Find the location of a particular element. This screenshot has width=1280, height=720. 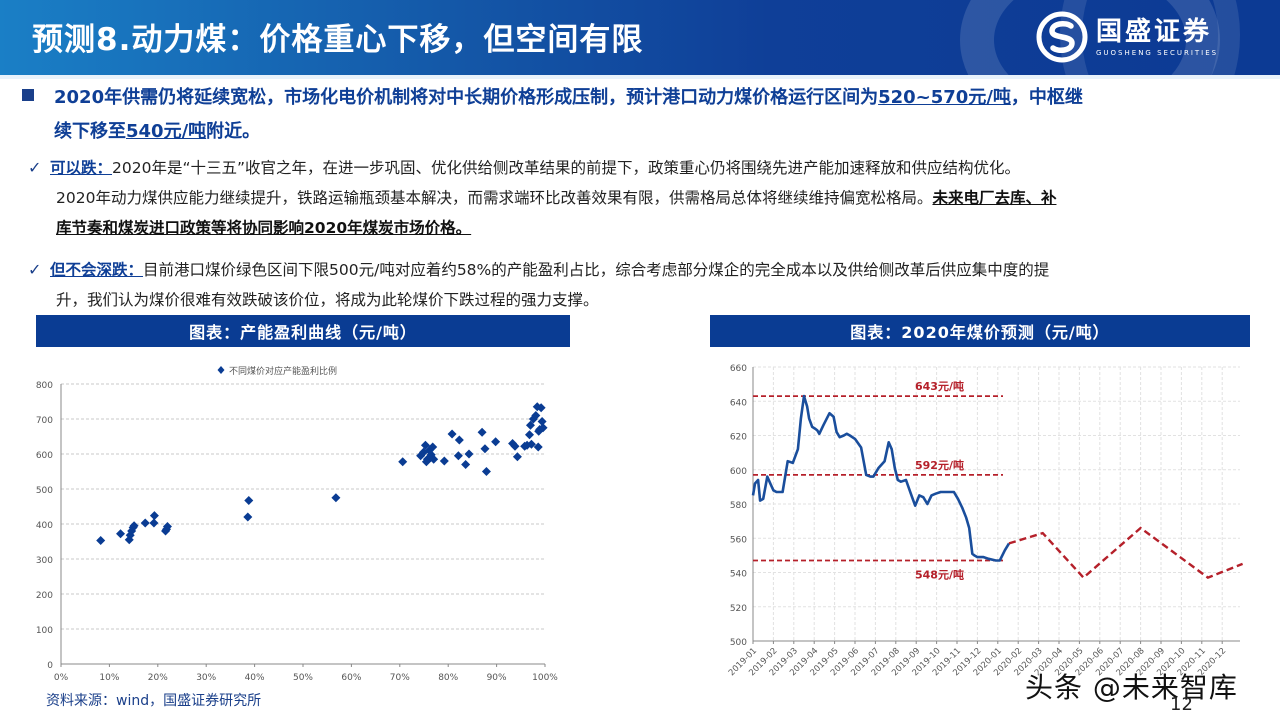

x-tick-label: 50% is located at coordinates (303, 678).